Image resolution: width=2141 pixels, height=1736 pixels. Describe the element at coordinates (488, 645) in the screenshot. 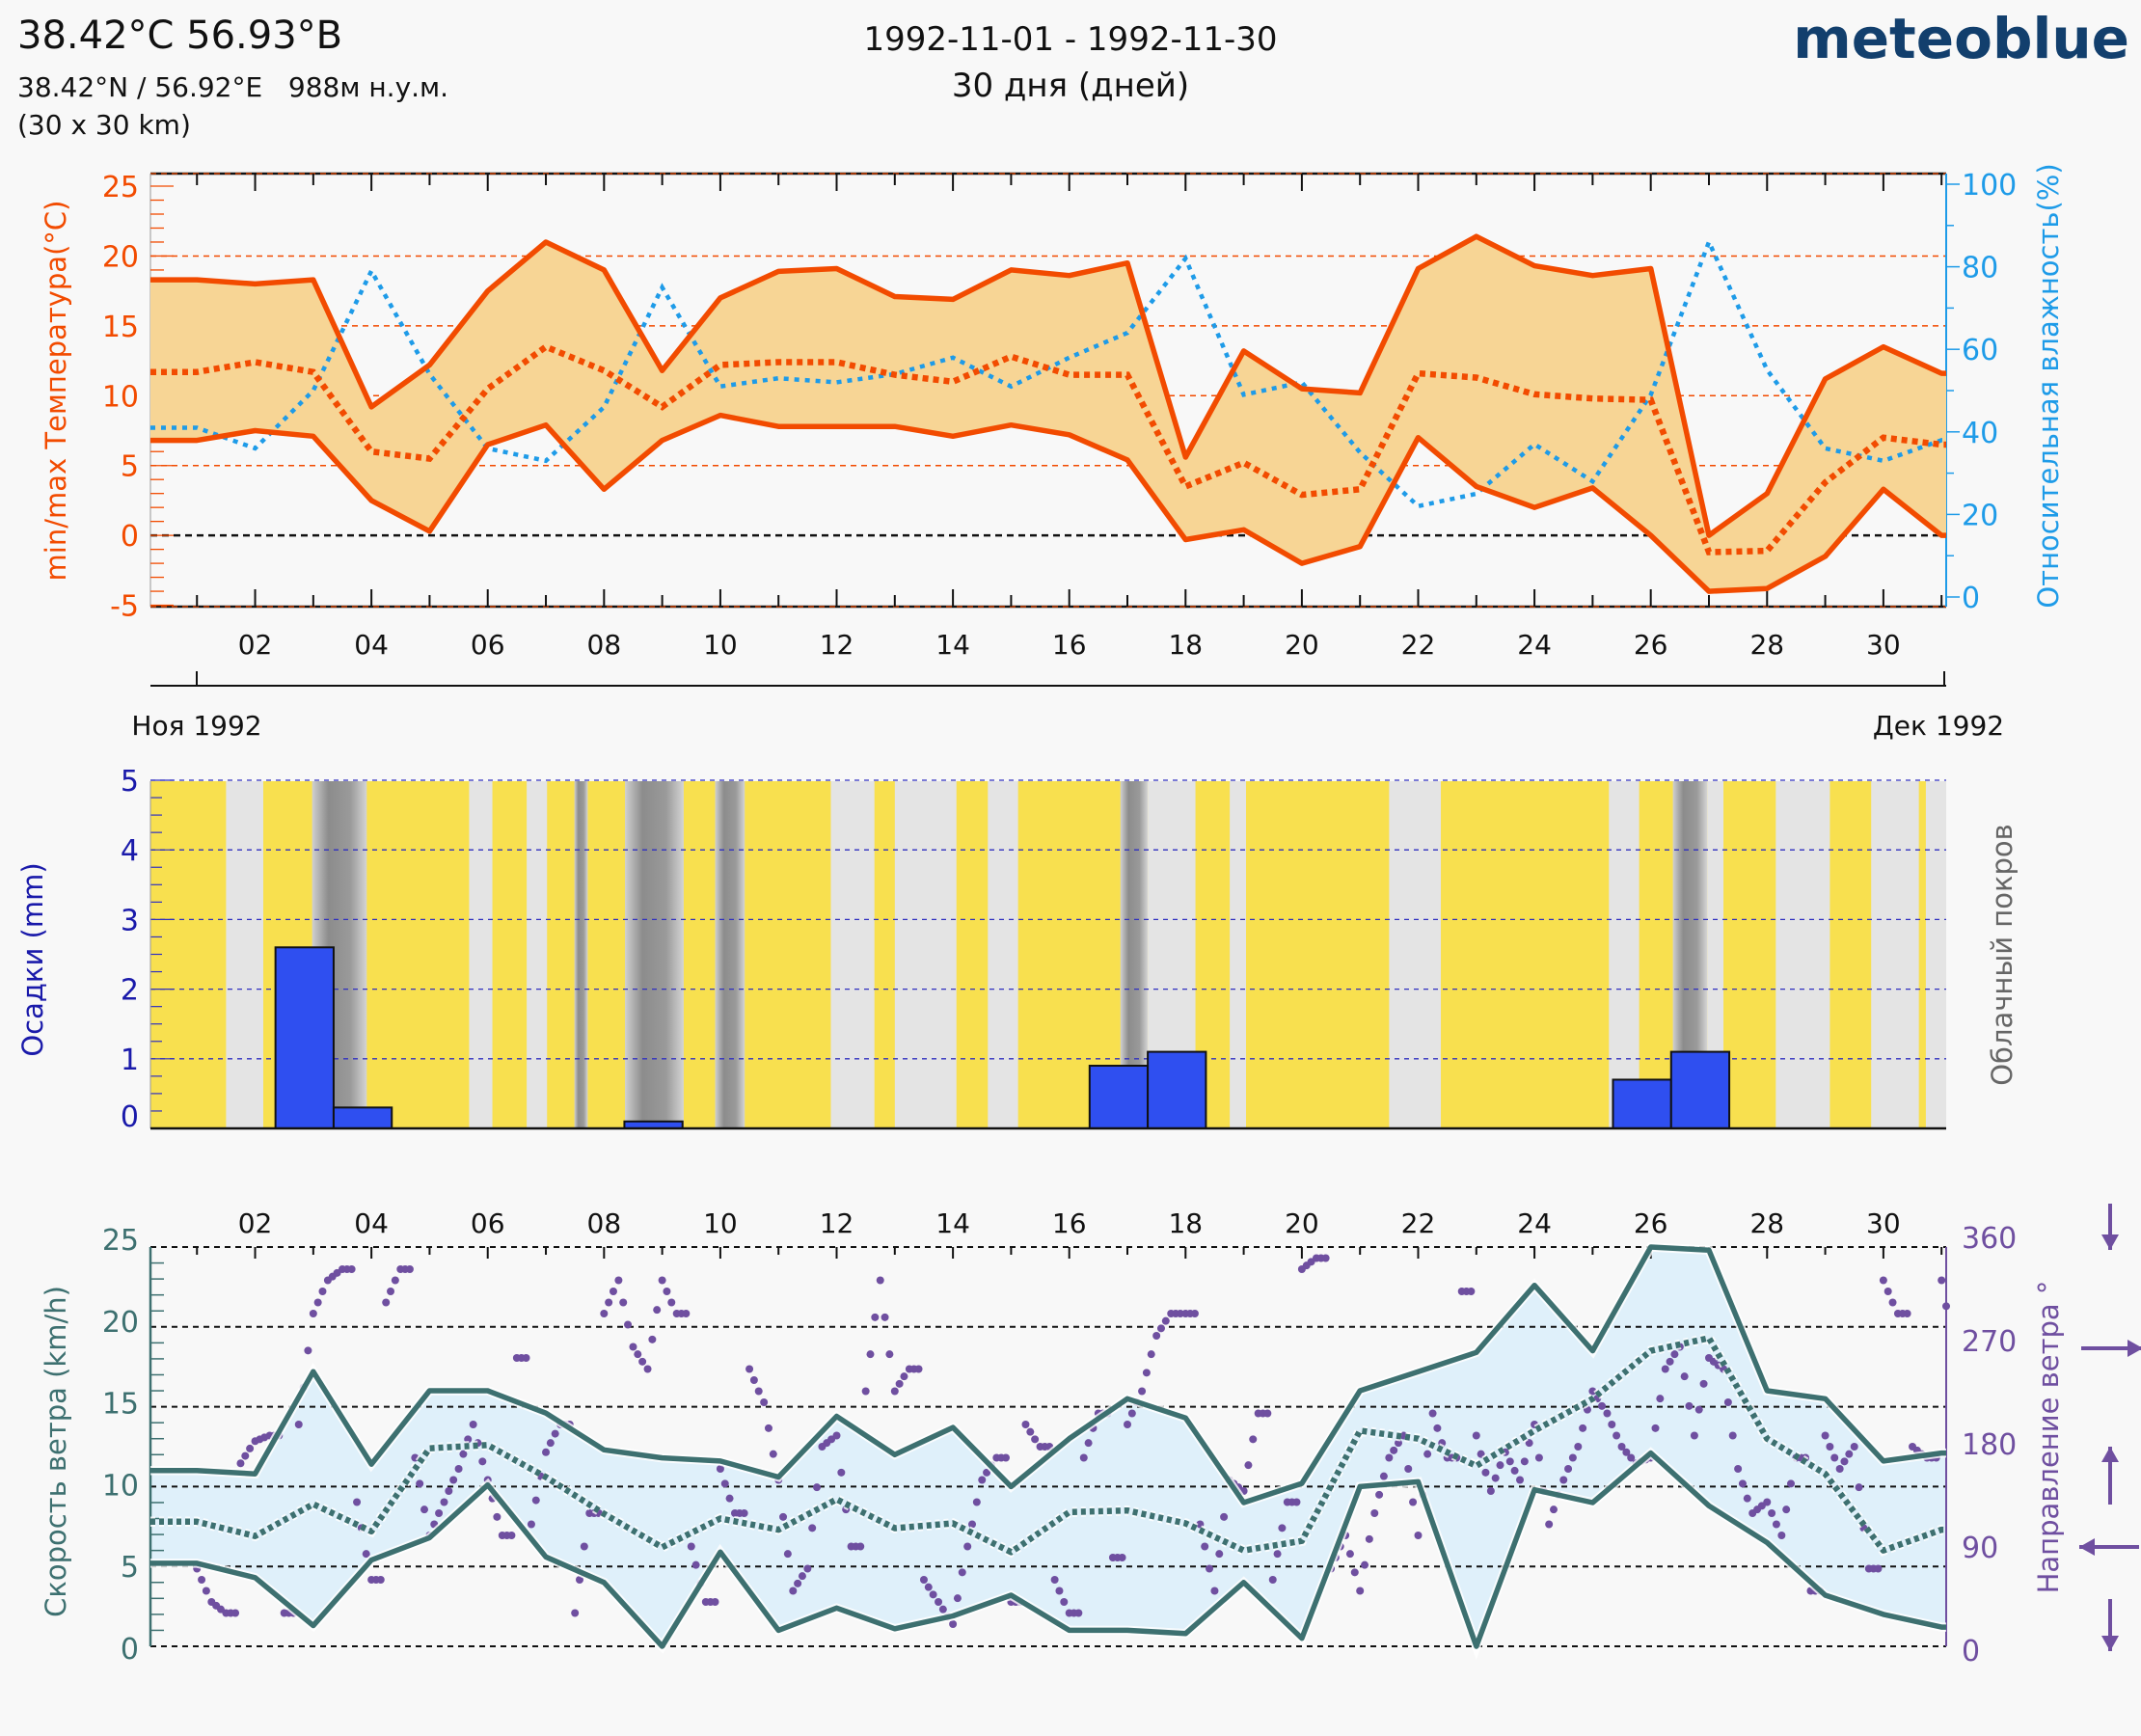

I see `x-tick-label: 06` at that location.